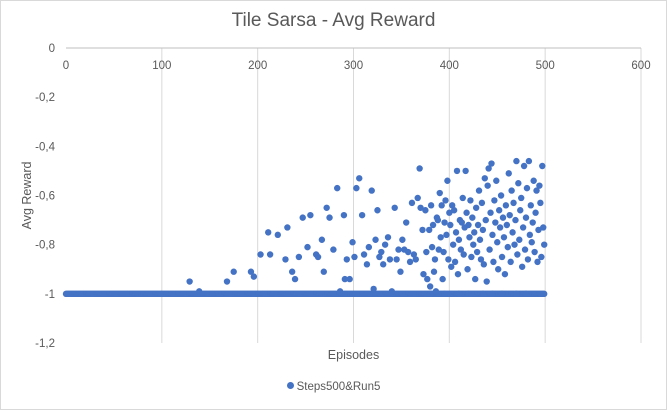 This screenshot has height=410, width=667. I want to click on y-tick-label: 0, so click(52, 49).